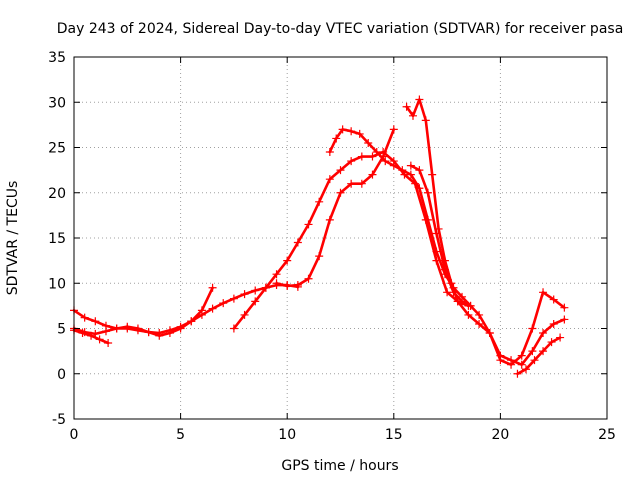  I want to click on x-axis-label: GPS time / hours, so click(339, 466).